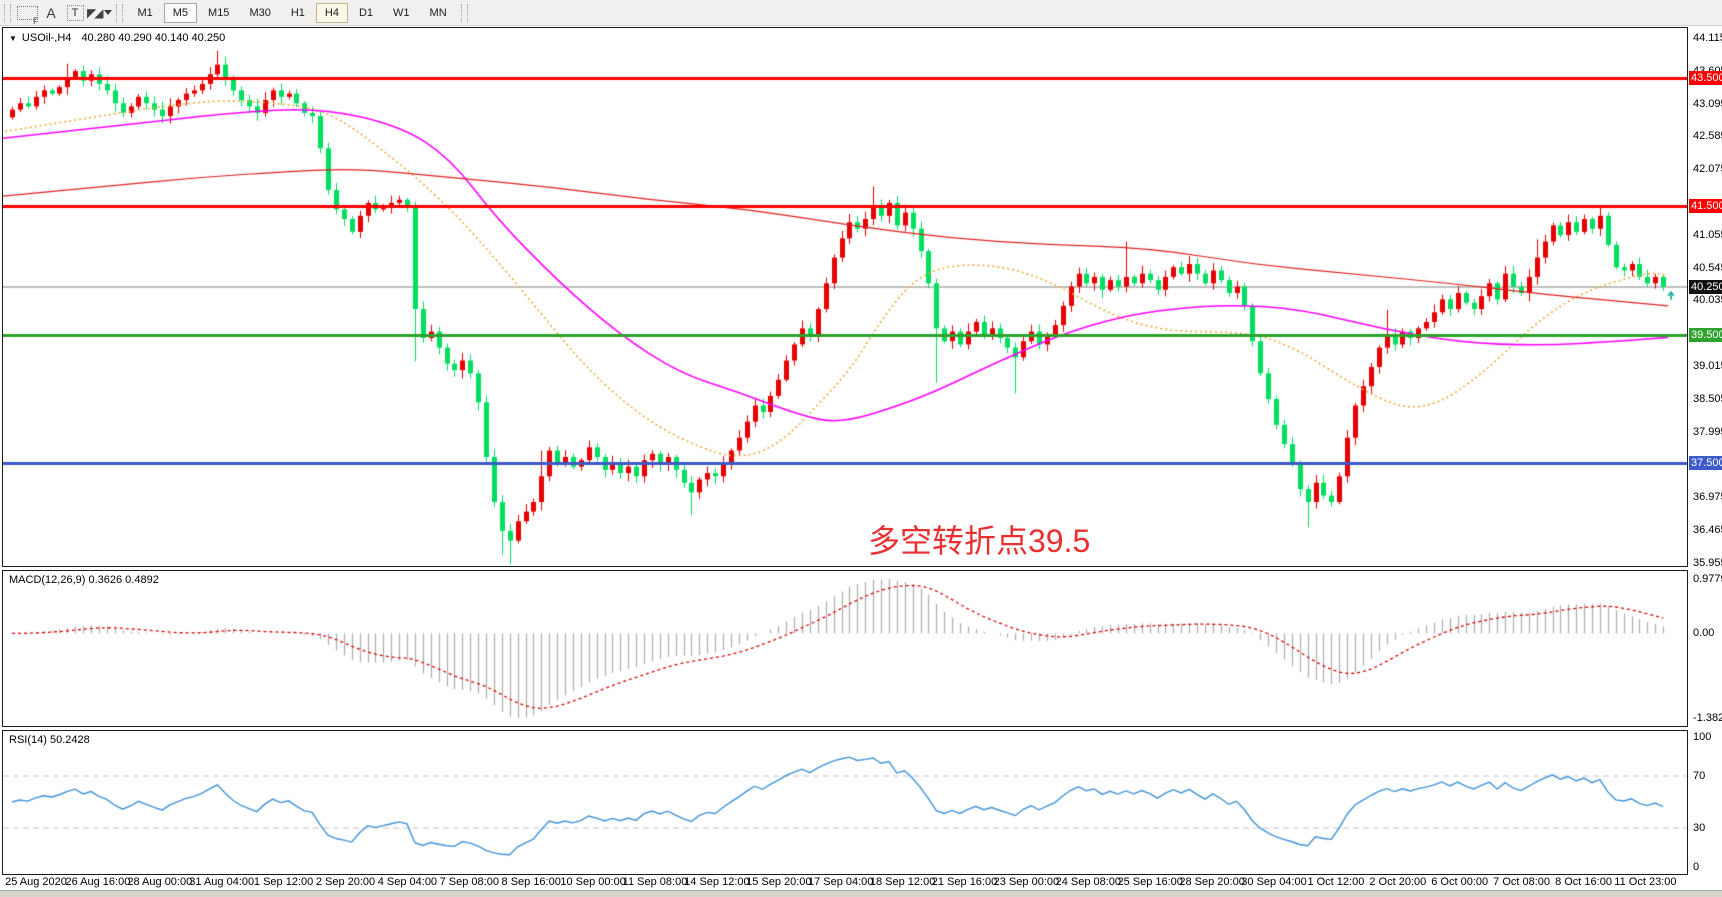 Image resolution: width=1722 pixels, height=897 pixels. What do you see at coordinates (108, 12) in the screenshot?
I see `chevron-down-icon` at bounding box center [108, 12].